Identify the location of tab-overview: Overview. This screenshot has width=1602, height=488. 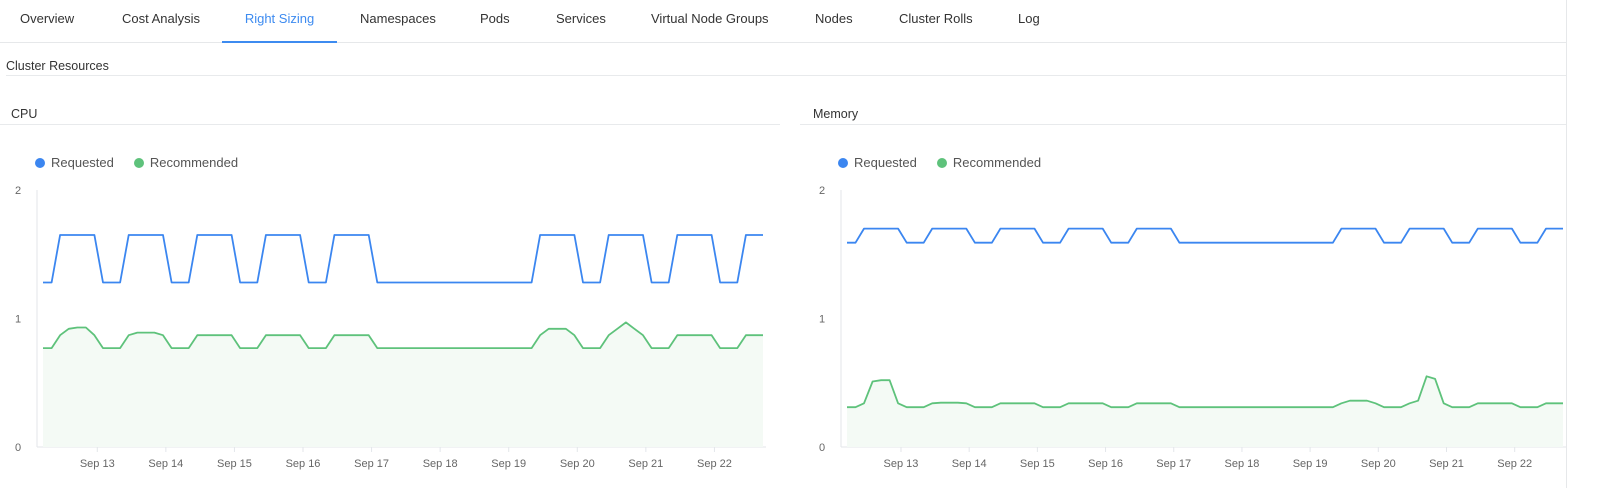
(47, 18).